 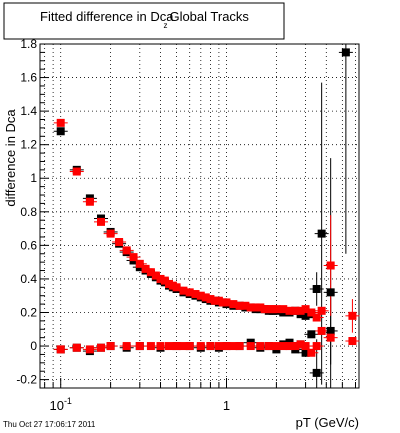 What do you see at coordinates (49, 424) in the screenshot?
I see `timestamp: Thu Oct 27 17:06:17 2011` at bounding box center [49, 424].